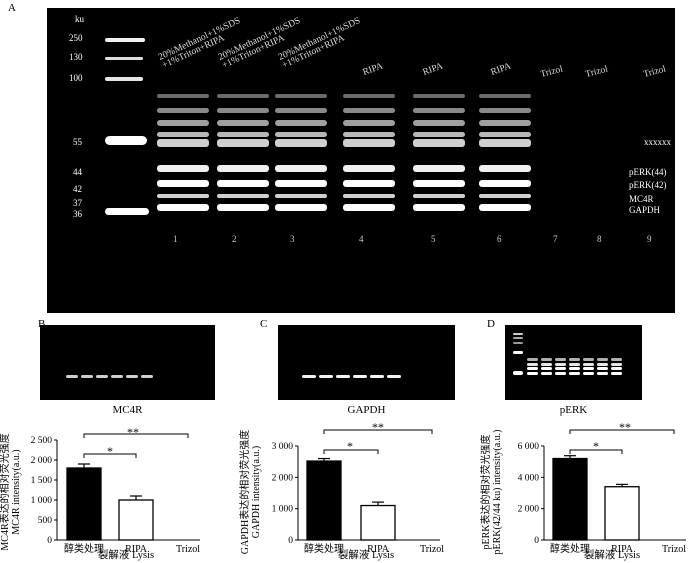 The image size is (700, 563). I want to click on panel-c-letter: C, so click(264, 324).